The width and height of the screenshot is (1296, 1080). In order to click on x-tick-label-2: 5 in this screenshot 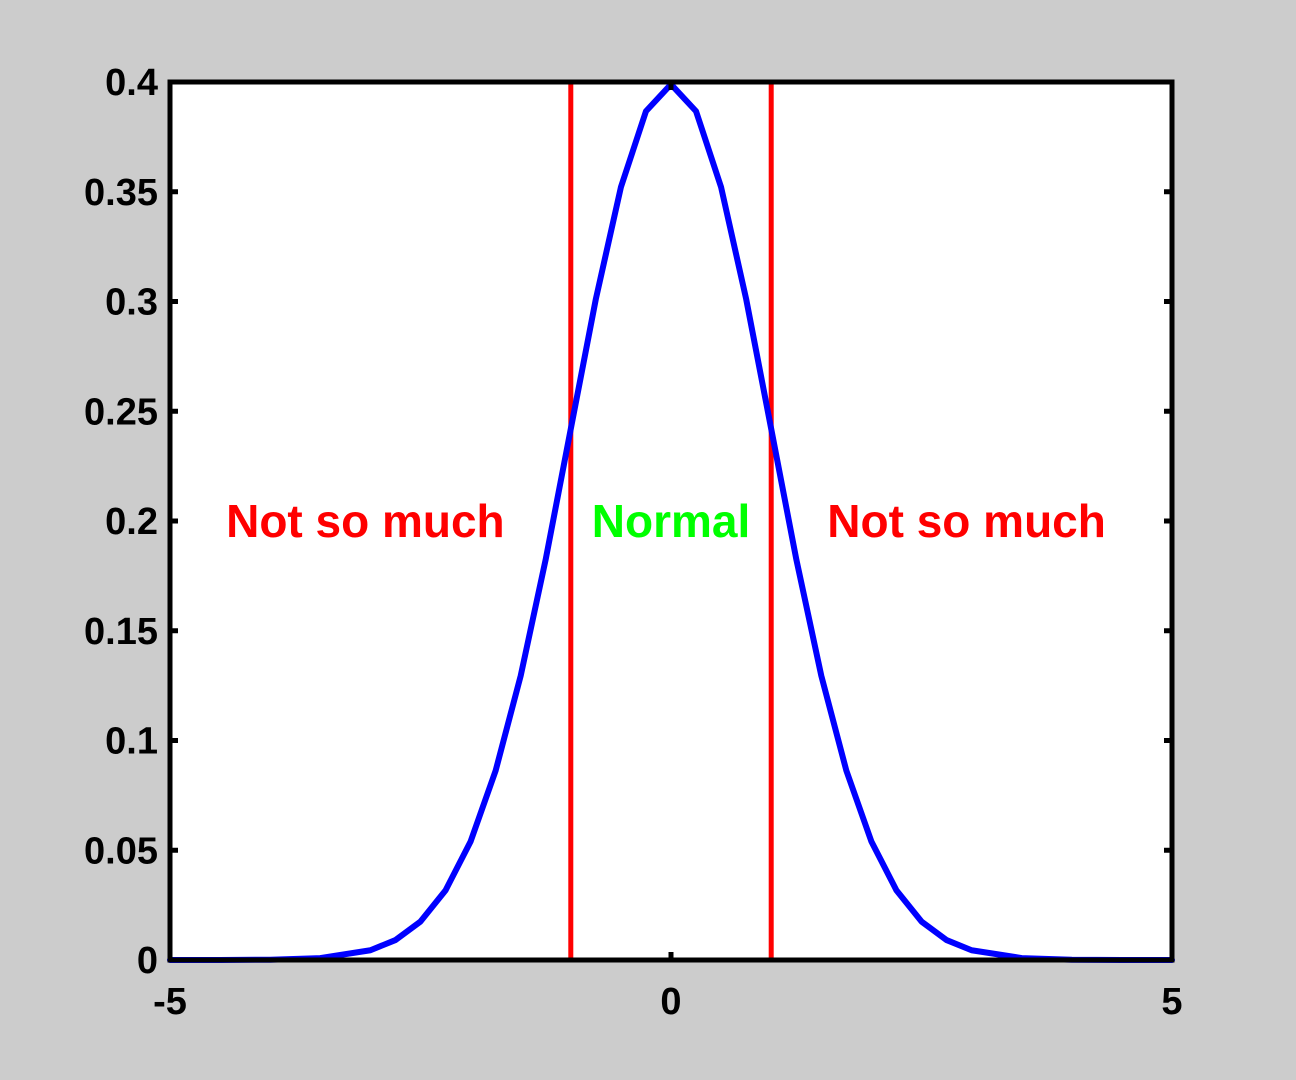, I will do `click(1171, 1002)`.